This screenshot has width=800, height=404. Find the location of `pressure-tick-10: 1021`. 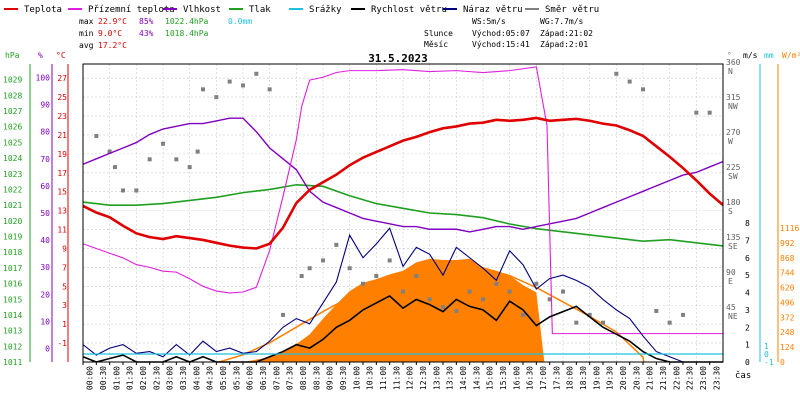

pressure-tick-10: 1021 is located at coordinates (12, 205).